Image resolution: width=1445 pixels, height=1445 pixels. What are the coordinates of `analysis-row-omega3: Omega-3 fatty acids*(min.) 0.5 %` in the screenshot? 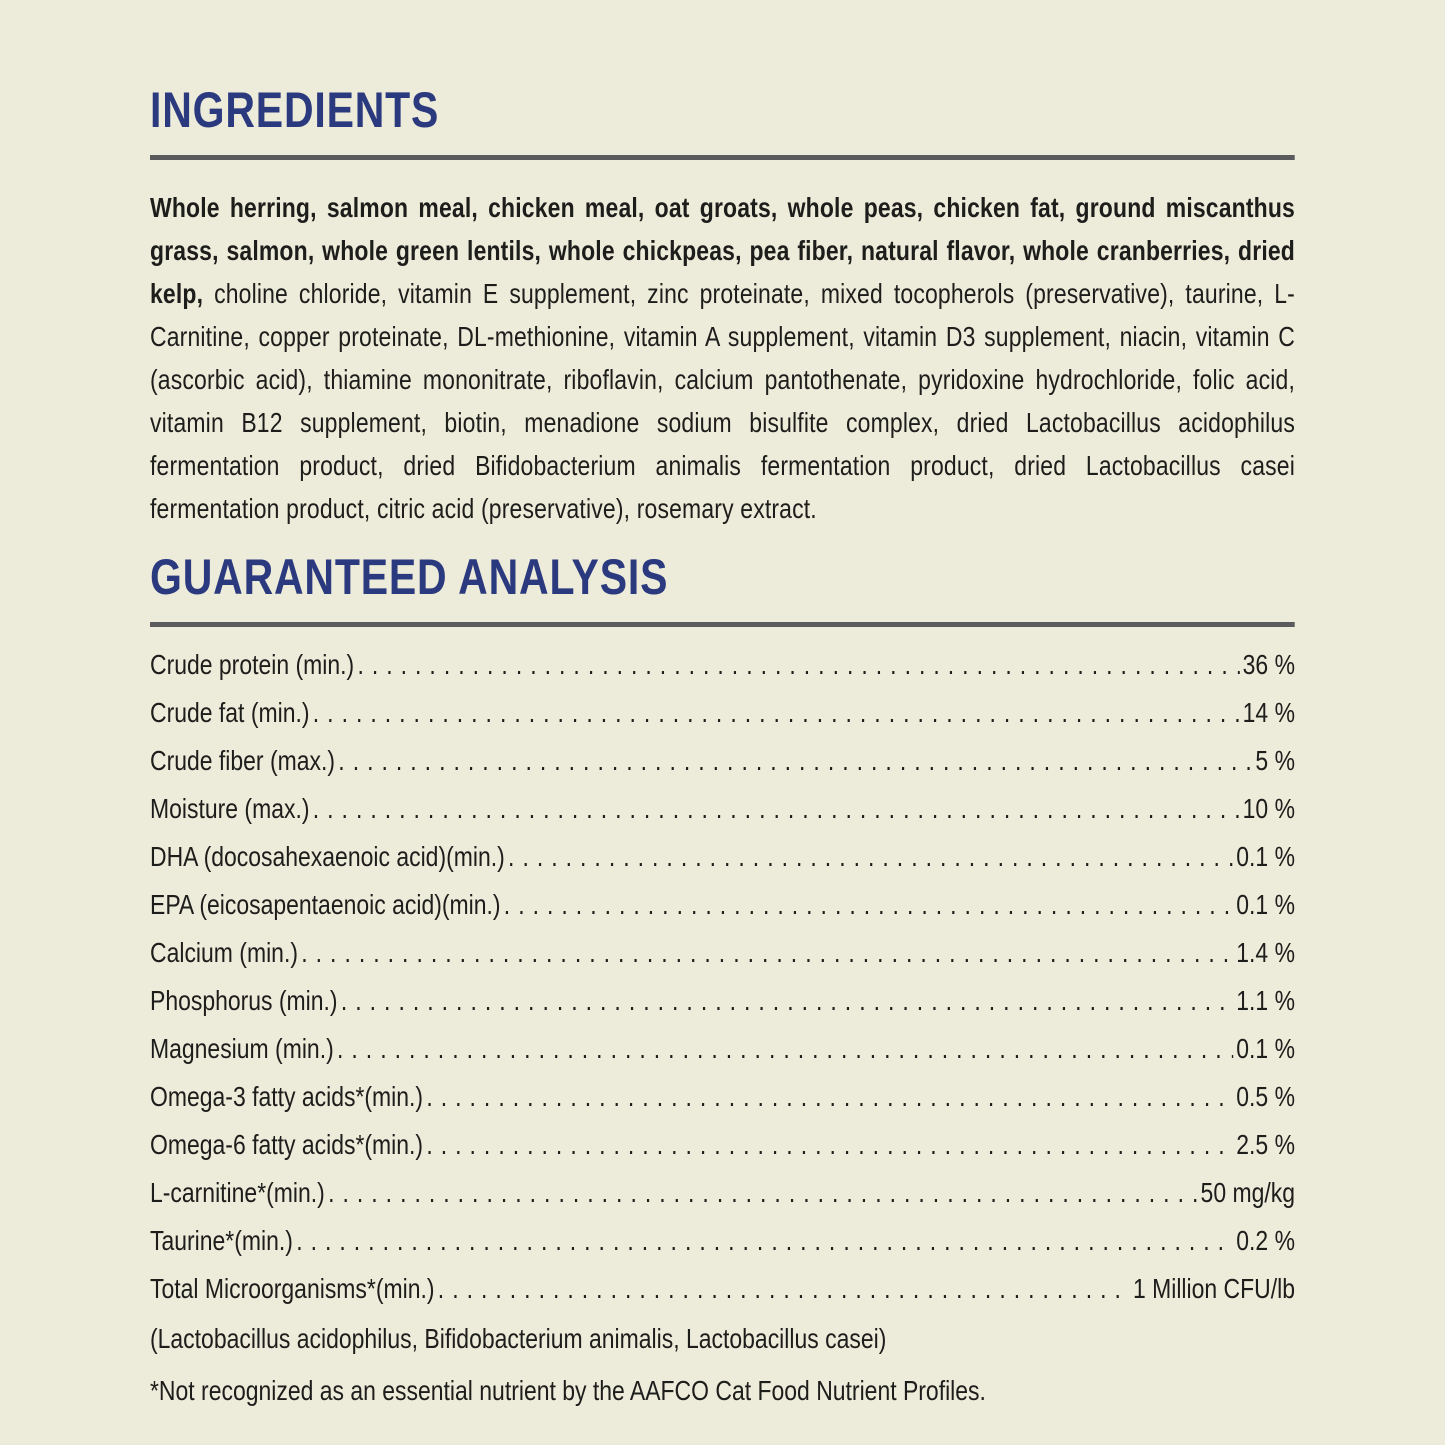 It's located at (722, 1097).